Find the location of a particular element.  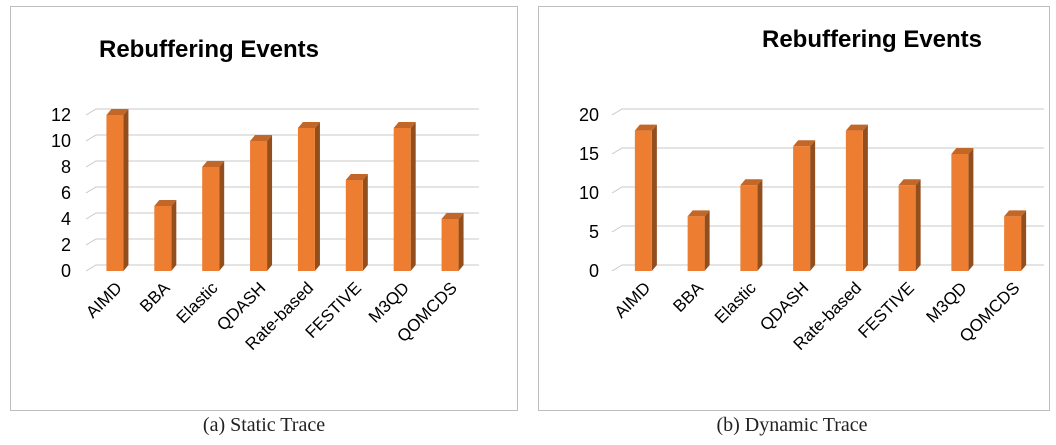

category-label: Elastic is located at coordinates (735, 302).